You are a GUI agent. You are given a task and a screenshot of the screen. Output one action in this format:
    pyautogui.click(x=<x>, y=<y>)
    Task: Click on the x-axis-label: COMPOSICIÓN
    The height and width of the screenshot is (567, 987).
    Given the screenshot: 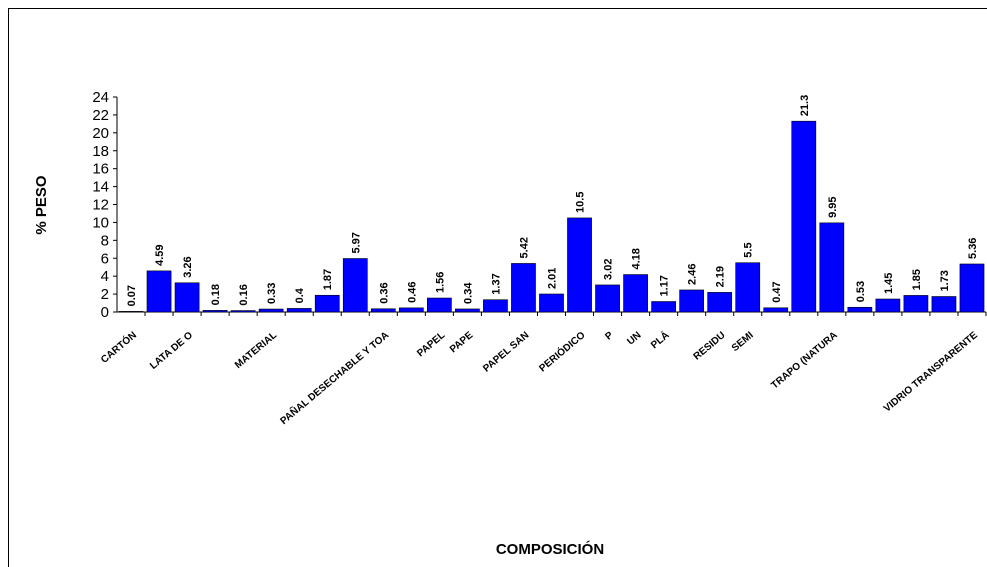 What is the action you would take?
    pyautogui.click(x=550, y=549)
    